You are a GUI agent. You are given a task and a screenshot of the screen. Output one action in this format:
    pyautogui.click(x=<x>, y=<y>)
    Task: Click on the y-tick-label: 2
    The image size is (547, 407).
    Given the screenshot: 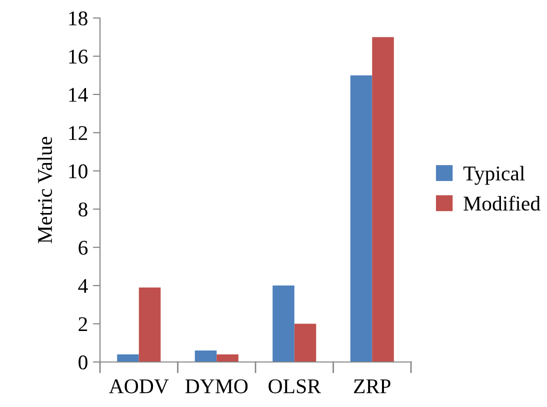 What is the action you would take?
    pyautogui.click(x=83, y=324)
    